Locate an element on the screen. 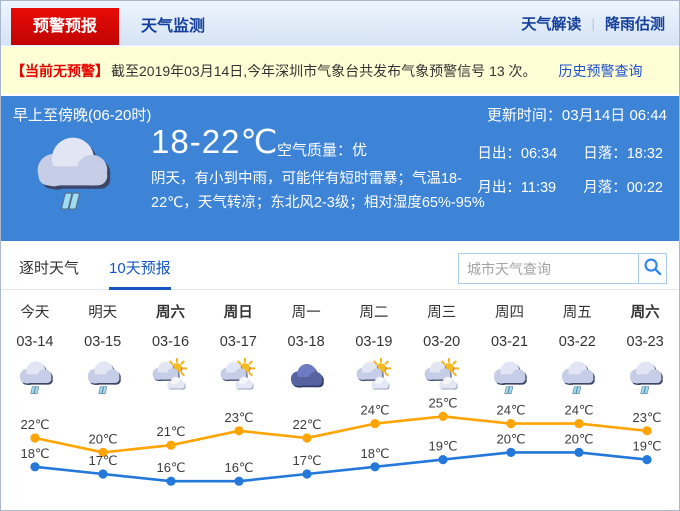 Image resolution: width=680 pixels, height=511 pixels. forecast-day-column: 周一 03-18 is located at coordinates (306, 346).